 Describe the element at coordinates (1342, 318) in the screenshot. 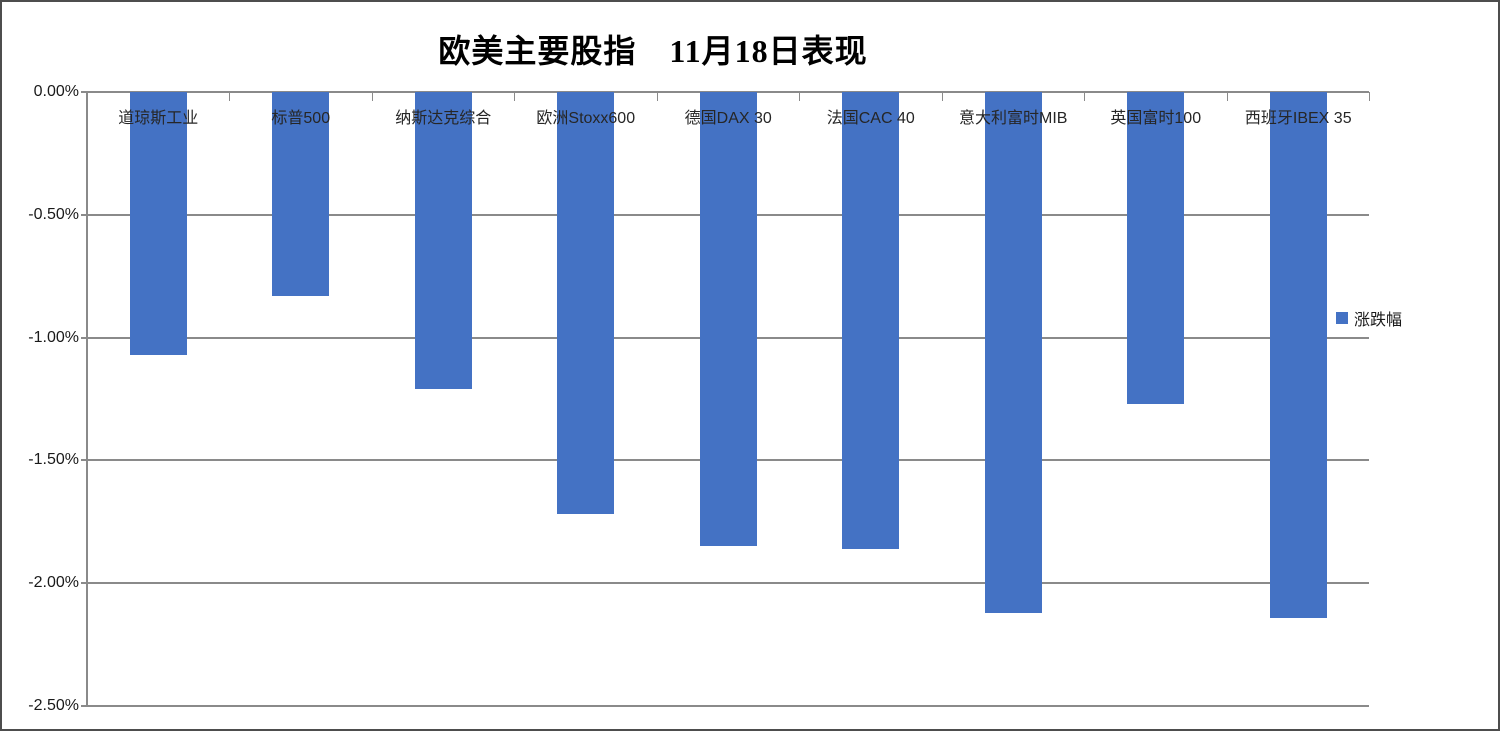

I see `legend-marker-icon` at that location.